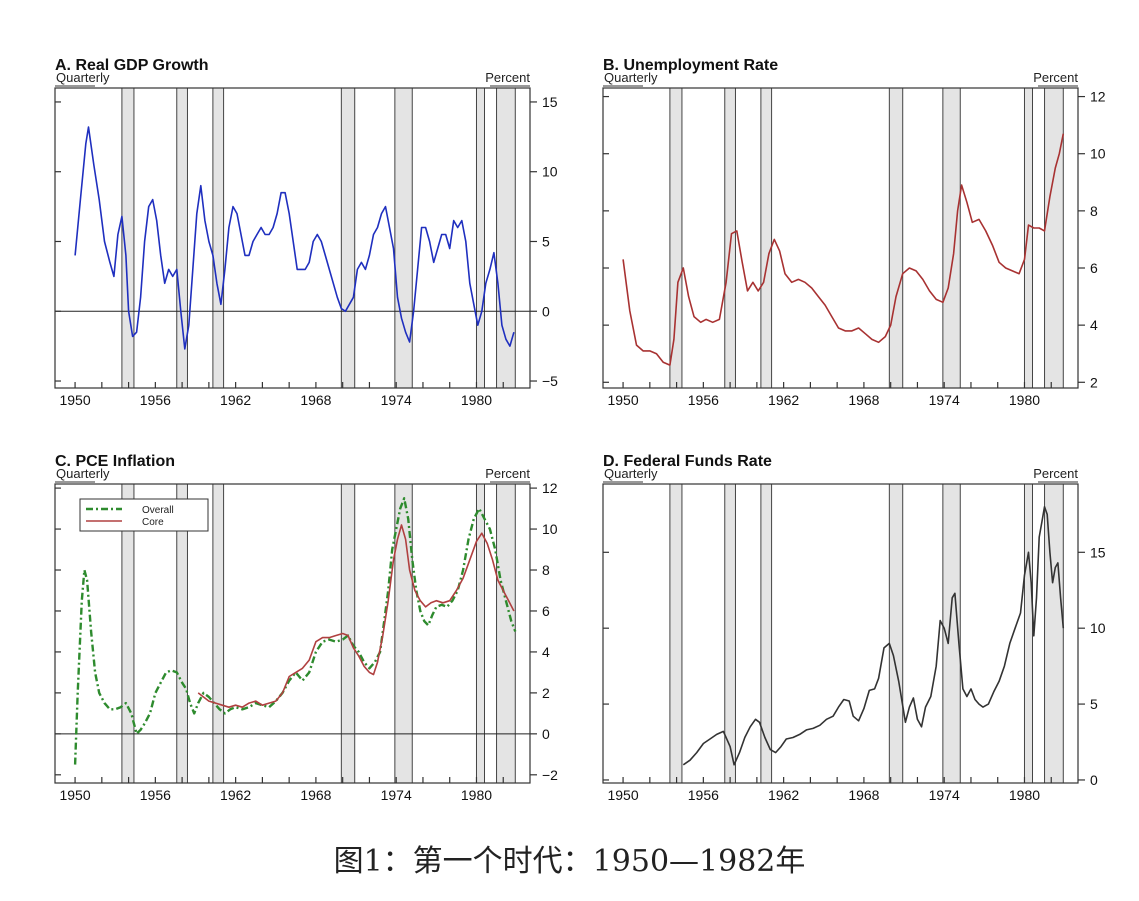 This screenshot has width=1139, height=901. Describe the element at coordinates (356, 616) in the screenshot. I see `series-line-core` at that location.